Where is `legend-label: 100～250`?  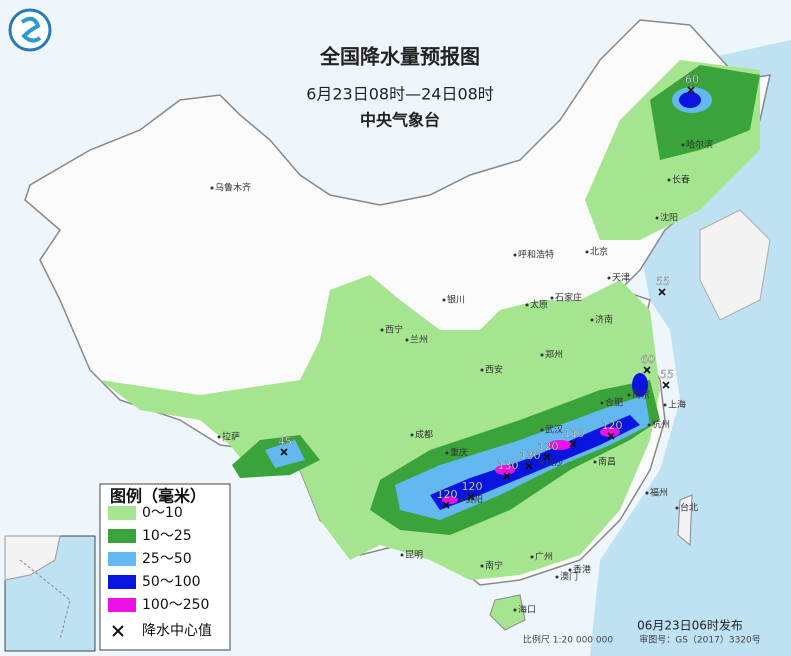 legend-label: 100～250 is located at coordinates (175, 605).